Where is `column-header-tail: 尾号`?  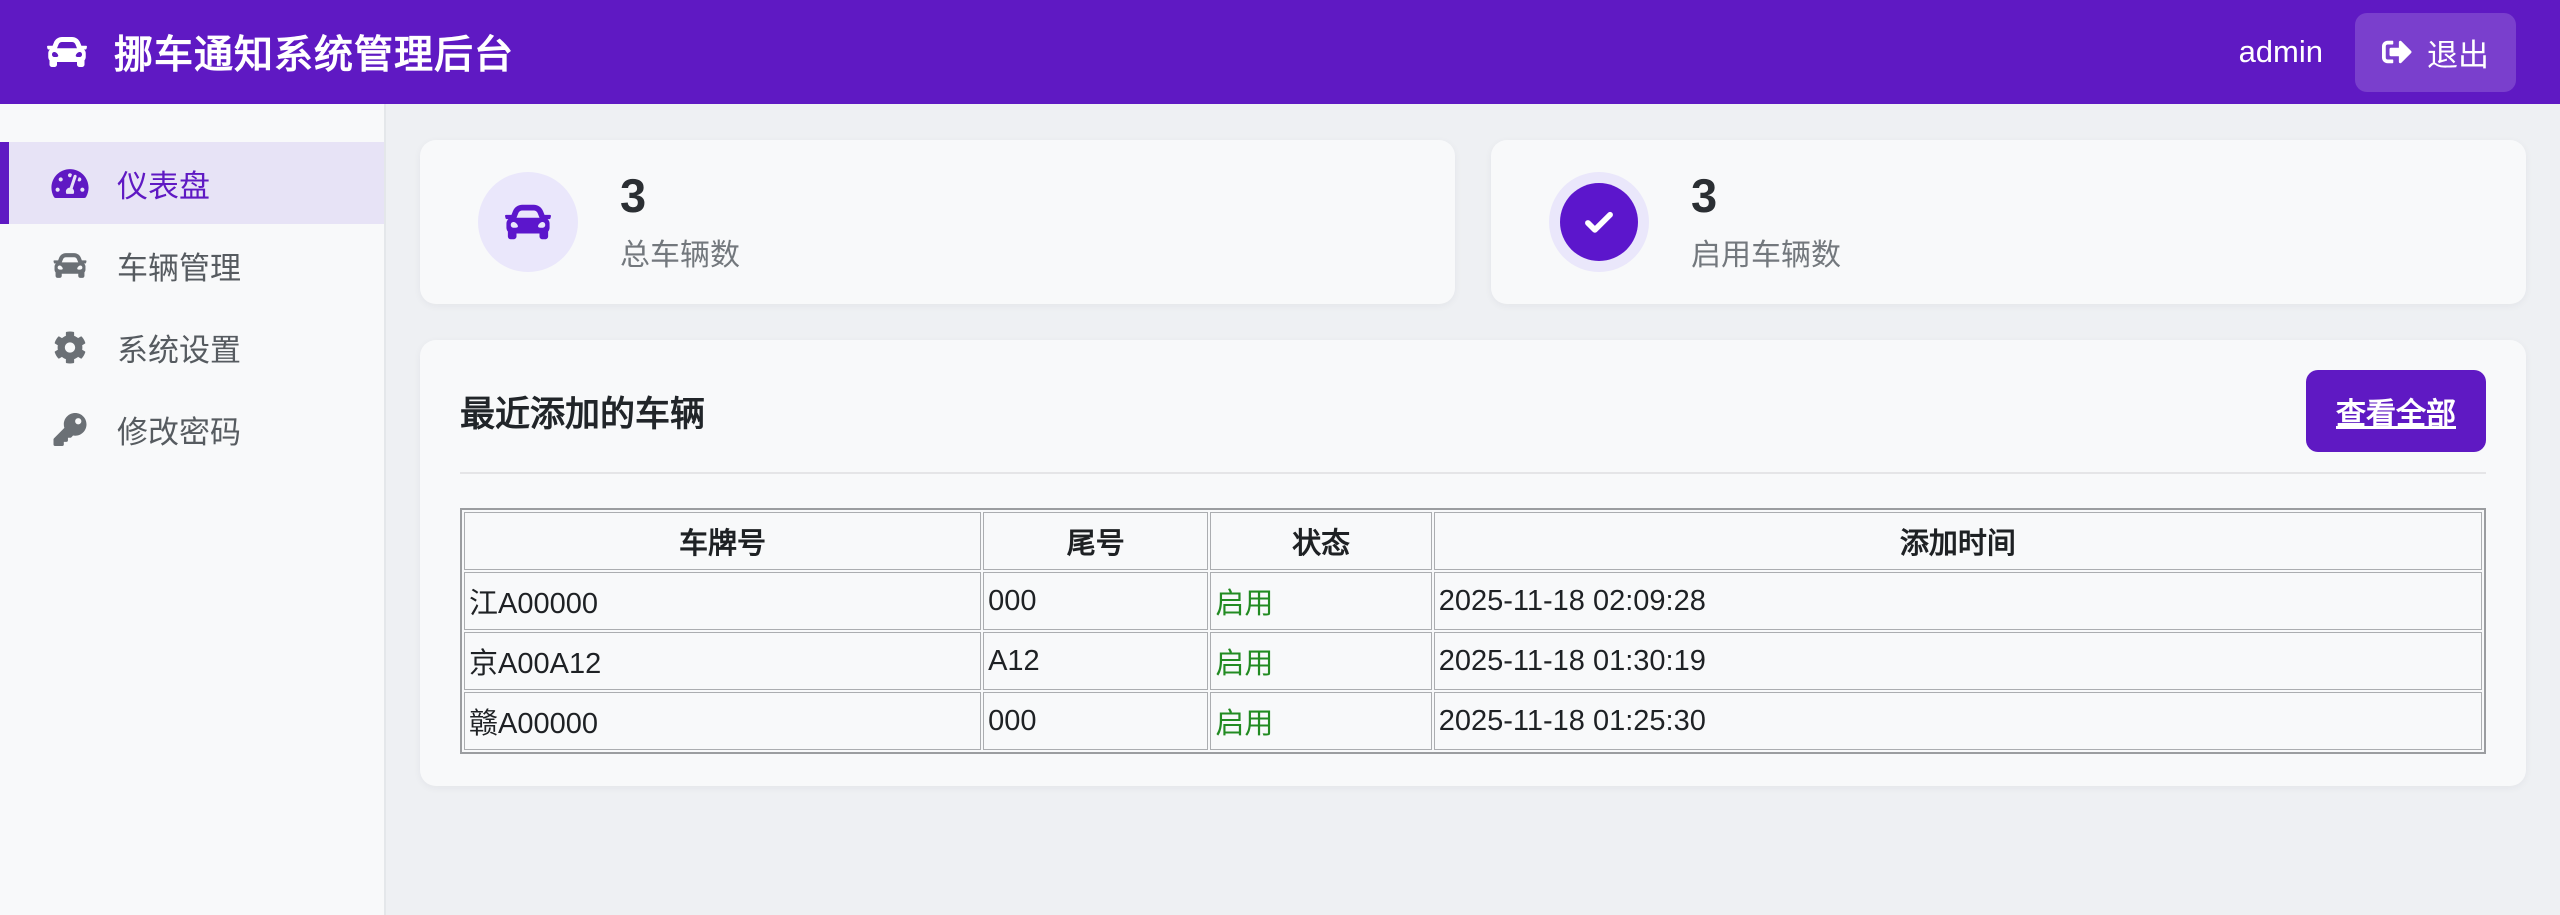 column-header-tail: 尾号 is located at coordinates (1096, 541).